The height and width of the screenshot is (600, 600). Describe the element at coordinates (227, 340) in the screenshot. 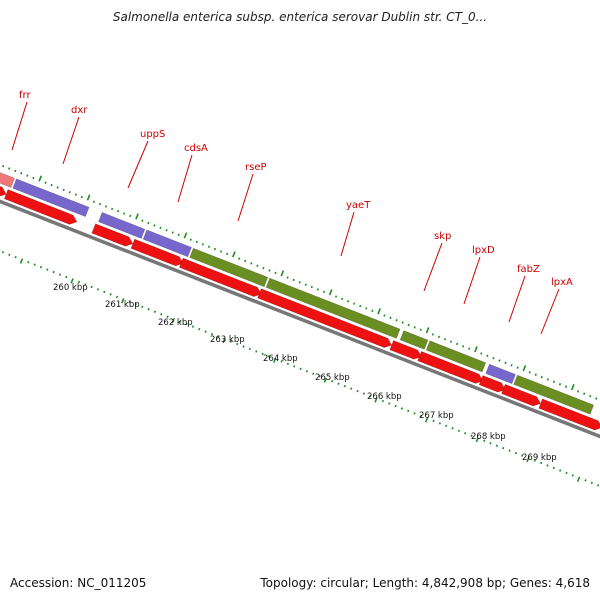

I see `kbp-tick-label: 263 kbp` at that location.